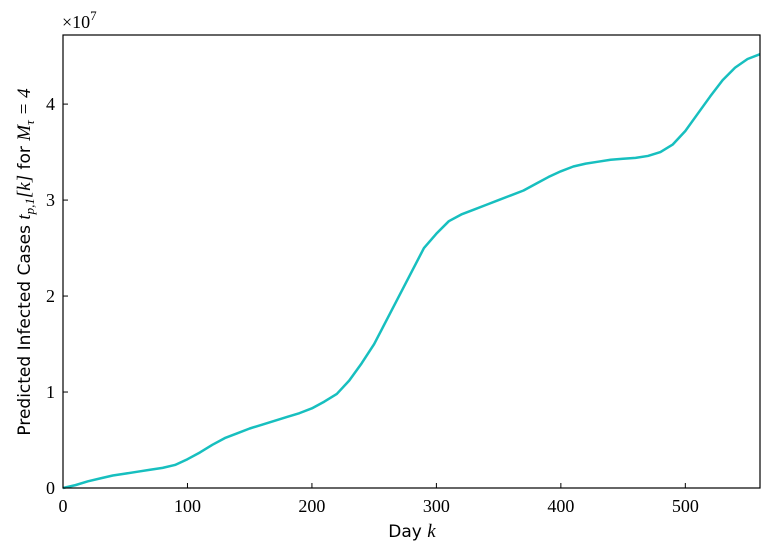 The height and width of the screenshot is (556, 775). Describe the element at coordinates (29, 122) in the screenshot. I see `y-label-sub: τ` at that location.